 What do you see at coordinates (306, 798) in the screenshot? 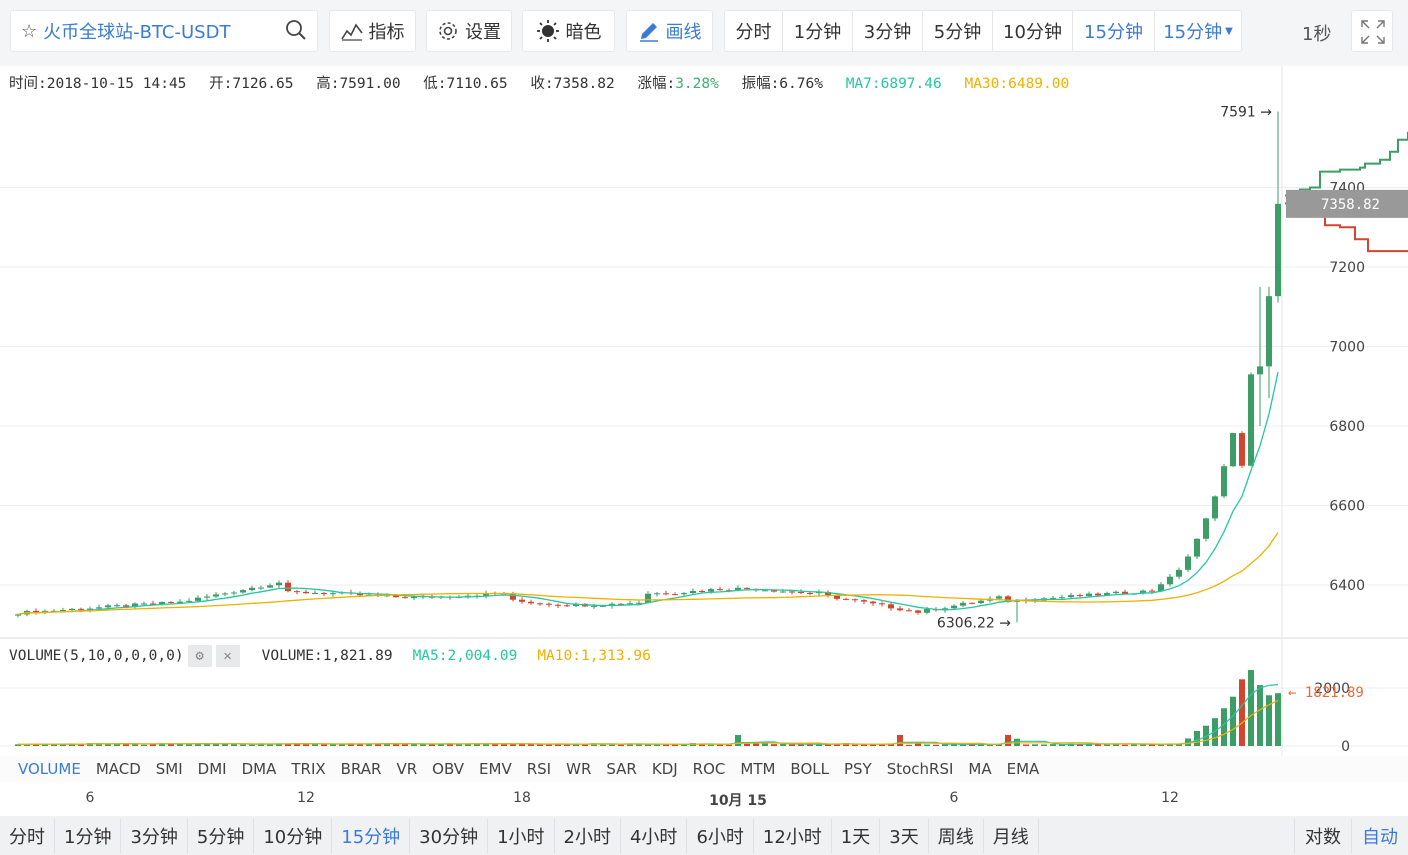
I see `x-label: 12` at bounding box center [306, 798].